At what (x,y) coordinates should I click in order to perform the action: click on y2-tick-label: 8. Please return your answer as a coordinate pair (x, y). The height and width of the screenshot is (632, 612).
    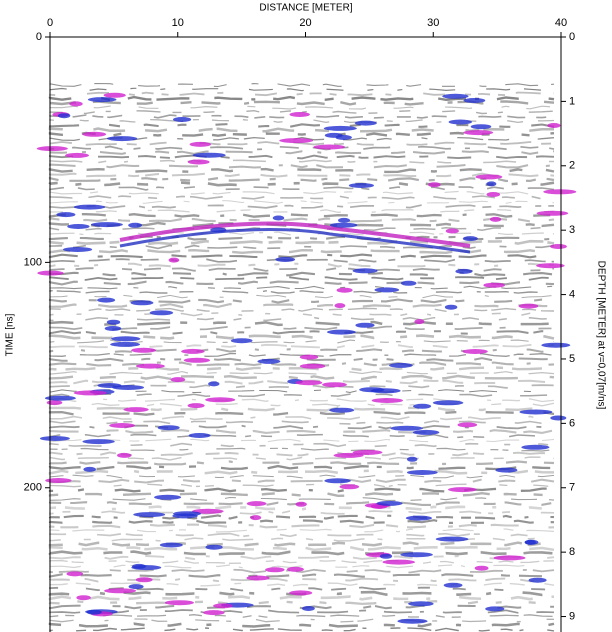
    Looking at the image, I should click on (572, 552).